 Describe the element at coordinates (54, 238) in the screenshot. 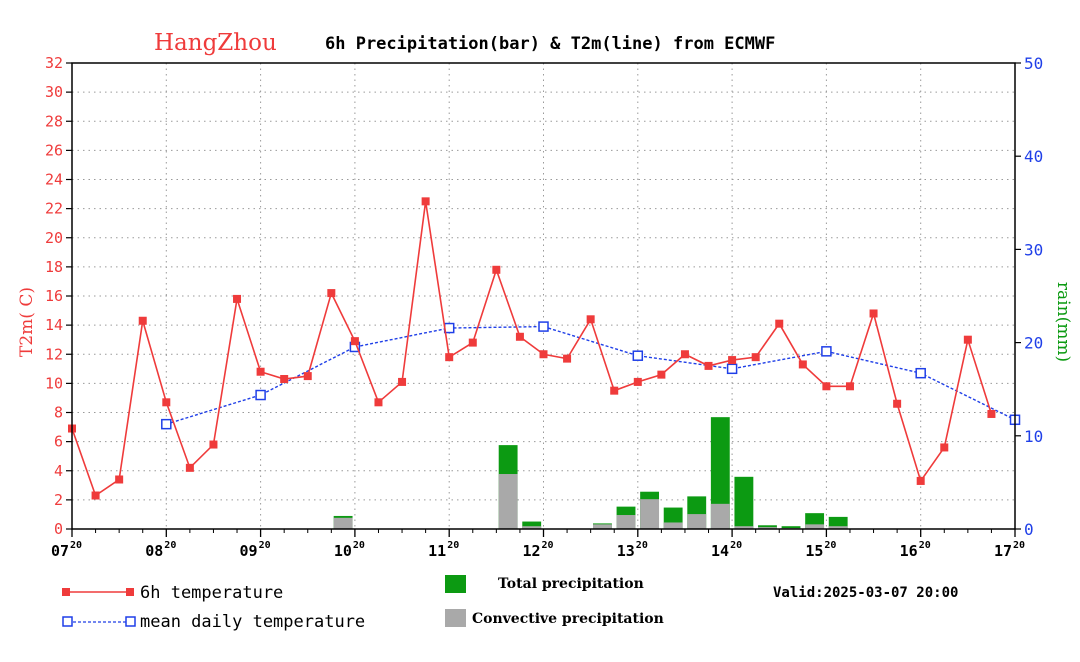

I see `y-tick-left-label: 20` at that location.